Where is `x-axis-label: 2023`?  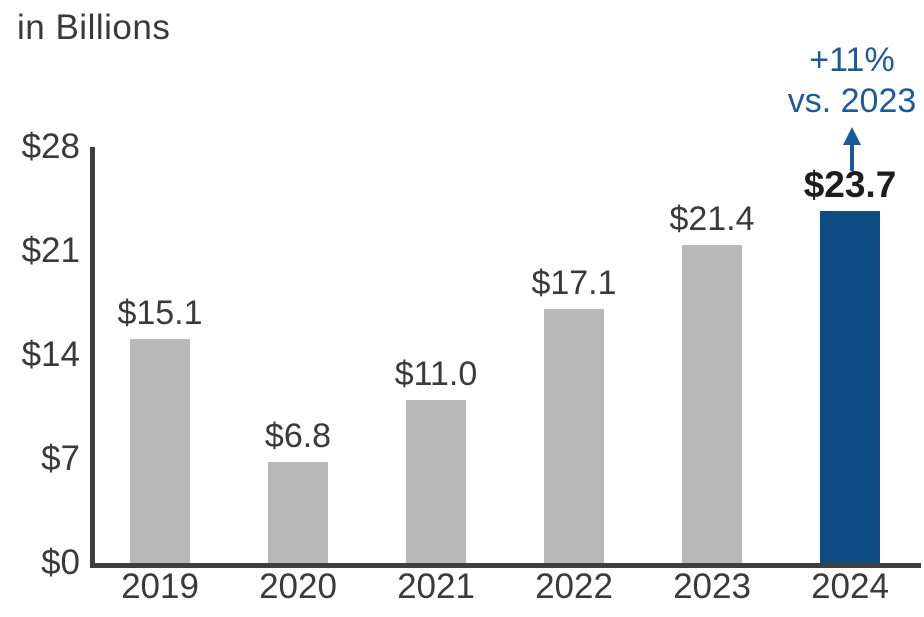 x-axis-label: 2023 is located at coordinates (712, 586).